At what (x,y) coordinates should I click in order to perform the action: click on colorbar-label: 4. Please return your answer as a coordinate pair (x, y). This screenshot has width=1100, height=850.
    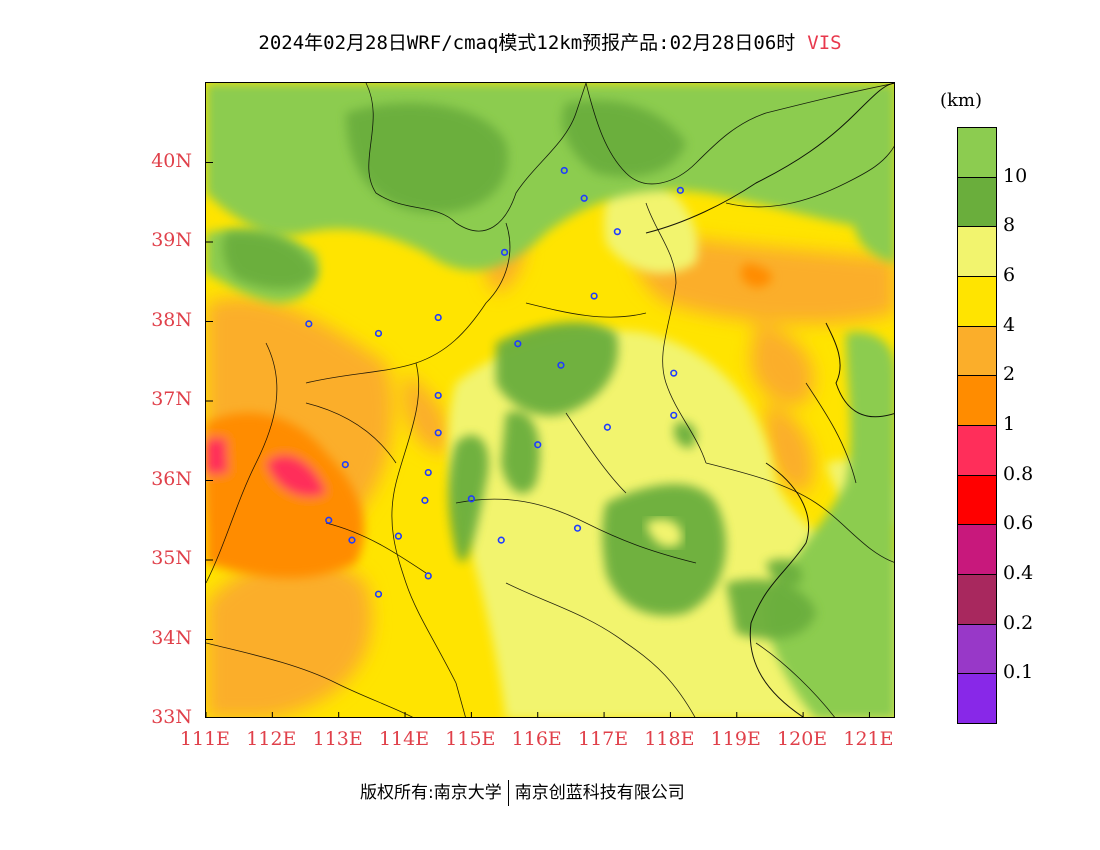
    Looking at the image, I should click on (1009, 324).